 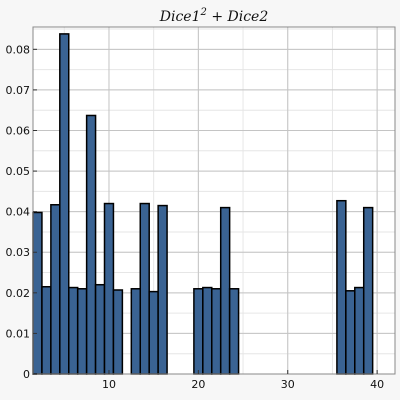 What do you see at coordinates (203, 12) in the screenshot?
I see `chart-title-superscript: 2` at bounding box center [203, 12].